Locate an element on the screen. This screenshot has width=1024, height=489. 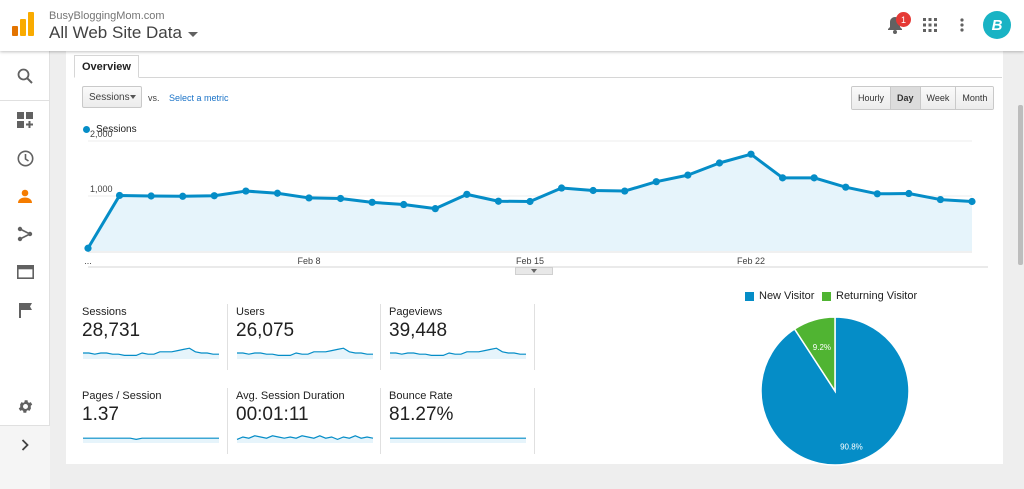
hourly-button: Hourly is located at coordinates (872, 98).